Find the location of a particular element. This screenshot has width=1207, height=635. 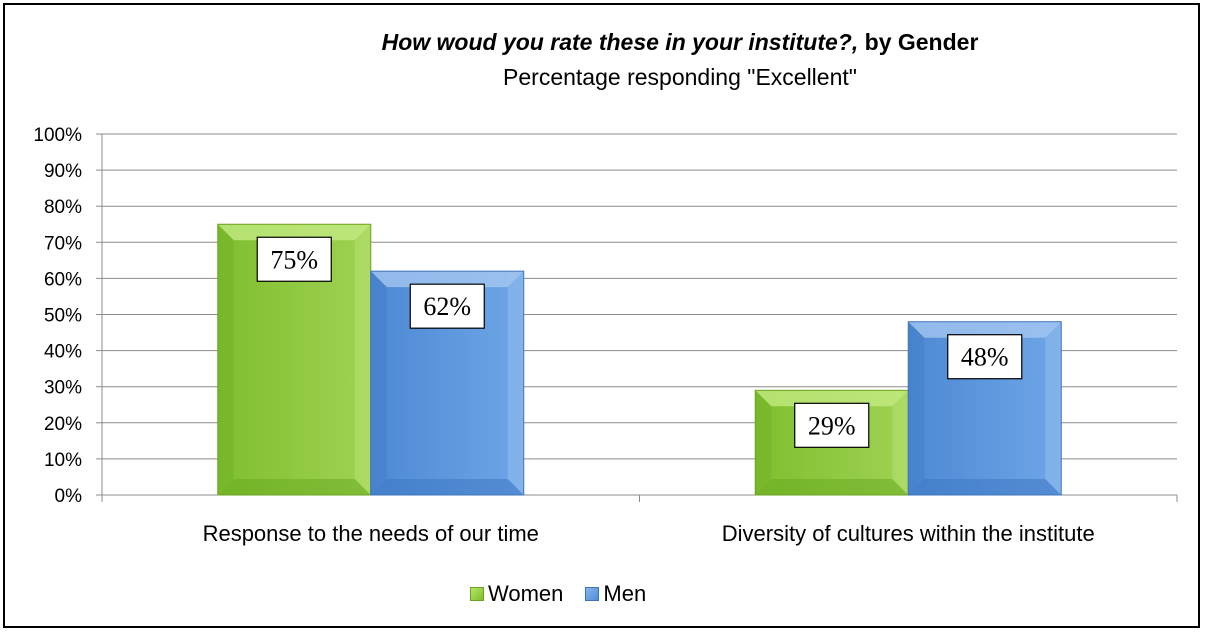

y-tick-label: 20% is located at coordinates (63, 424).